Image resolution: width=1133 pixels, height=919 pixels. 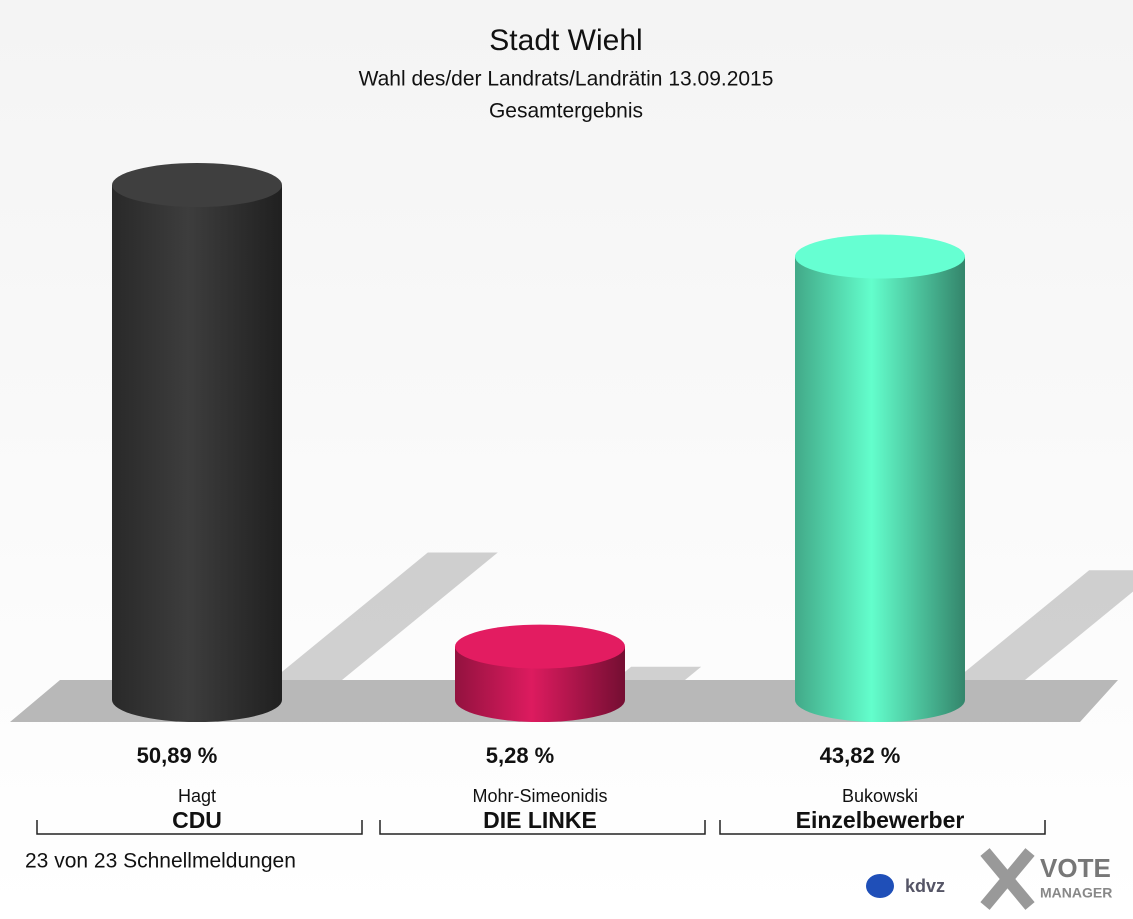 I want to click on party-label: CDU, so click(x=197, y=820).